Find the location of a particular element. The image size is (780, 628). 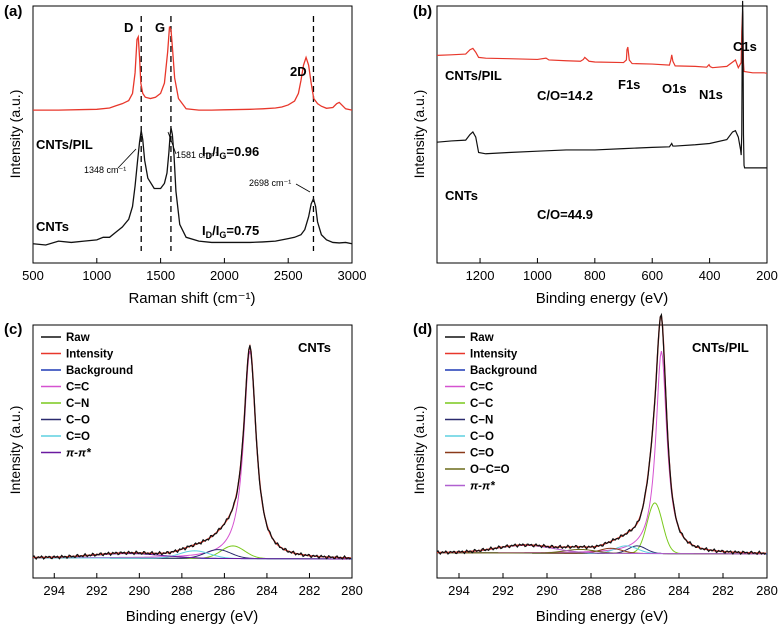

x-tick-label-c-7: 280 is located at coordinates (352, 590).